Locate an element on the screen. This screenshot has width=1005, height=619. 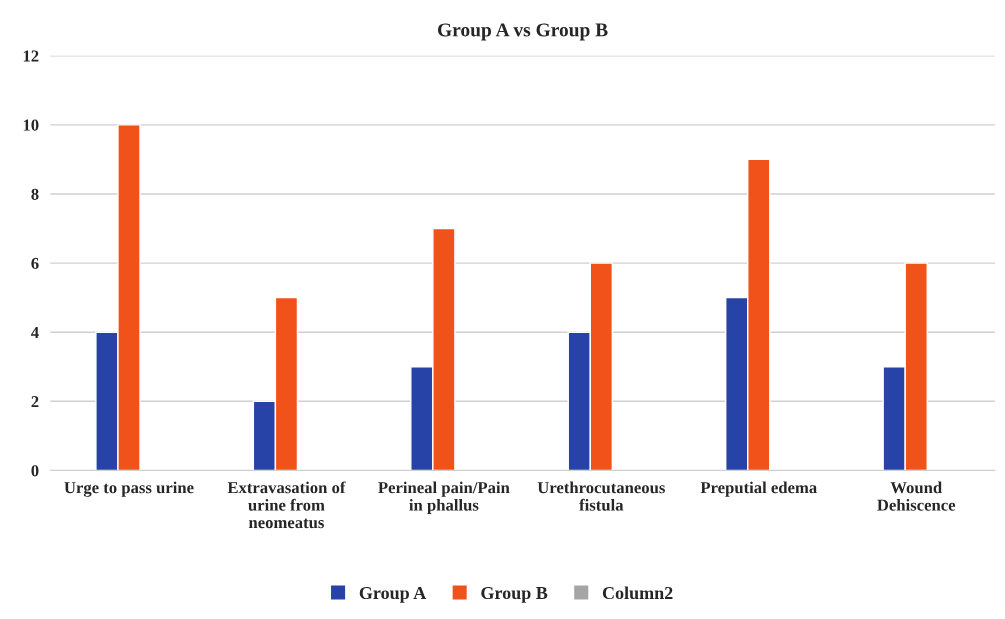
y-tick-label: 4 is located at coordinates (35, 332).